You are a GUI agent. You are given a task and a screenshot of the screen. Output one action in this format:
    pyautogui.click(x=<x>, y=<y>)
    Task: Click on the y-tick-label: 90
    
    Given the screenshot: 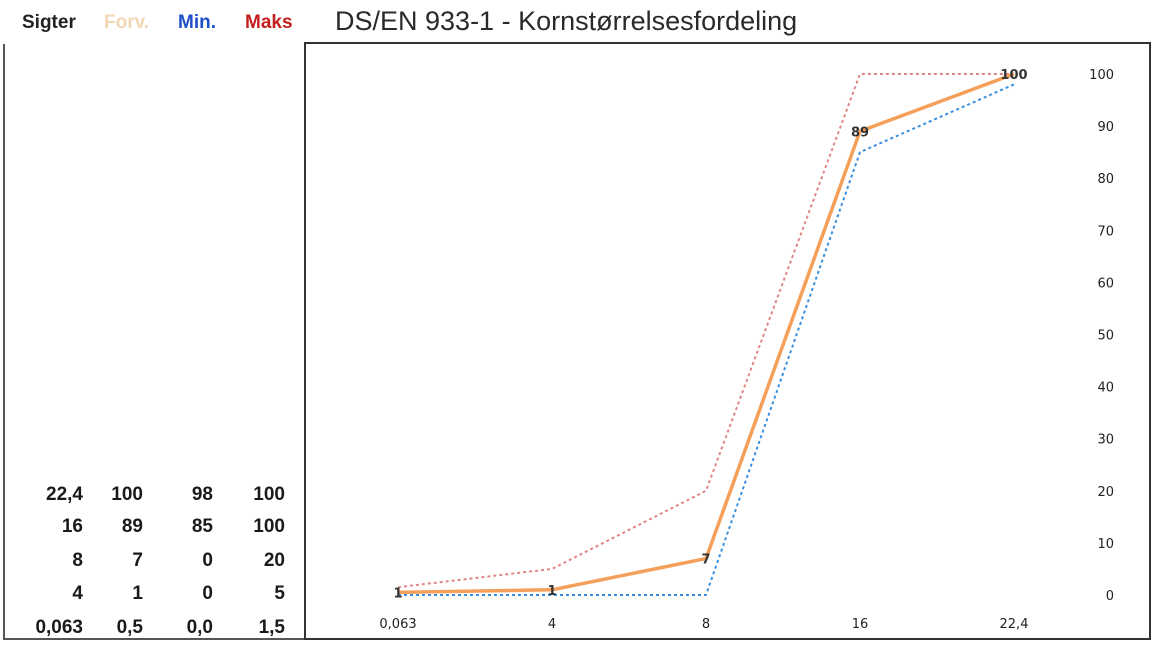 What is the action you would take?
    pyautogui.click(x=1105, y=127)
    